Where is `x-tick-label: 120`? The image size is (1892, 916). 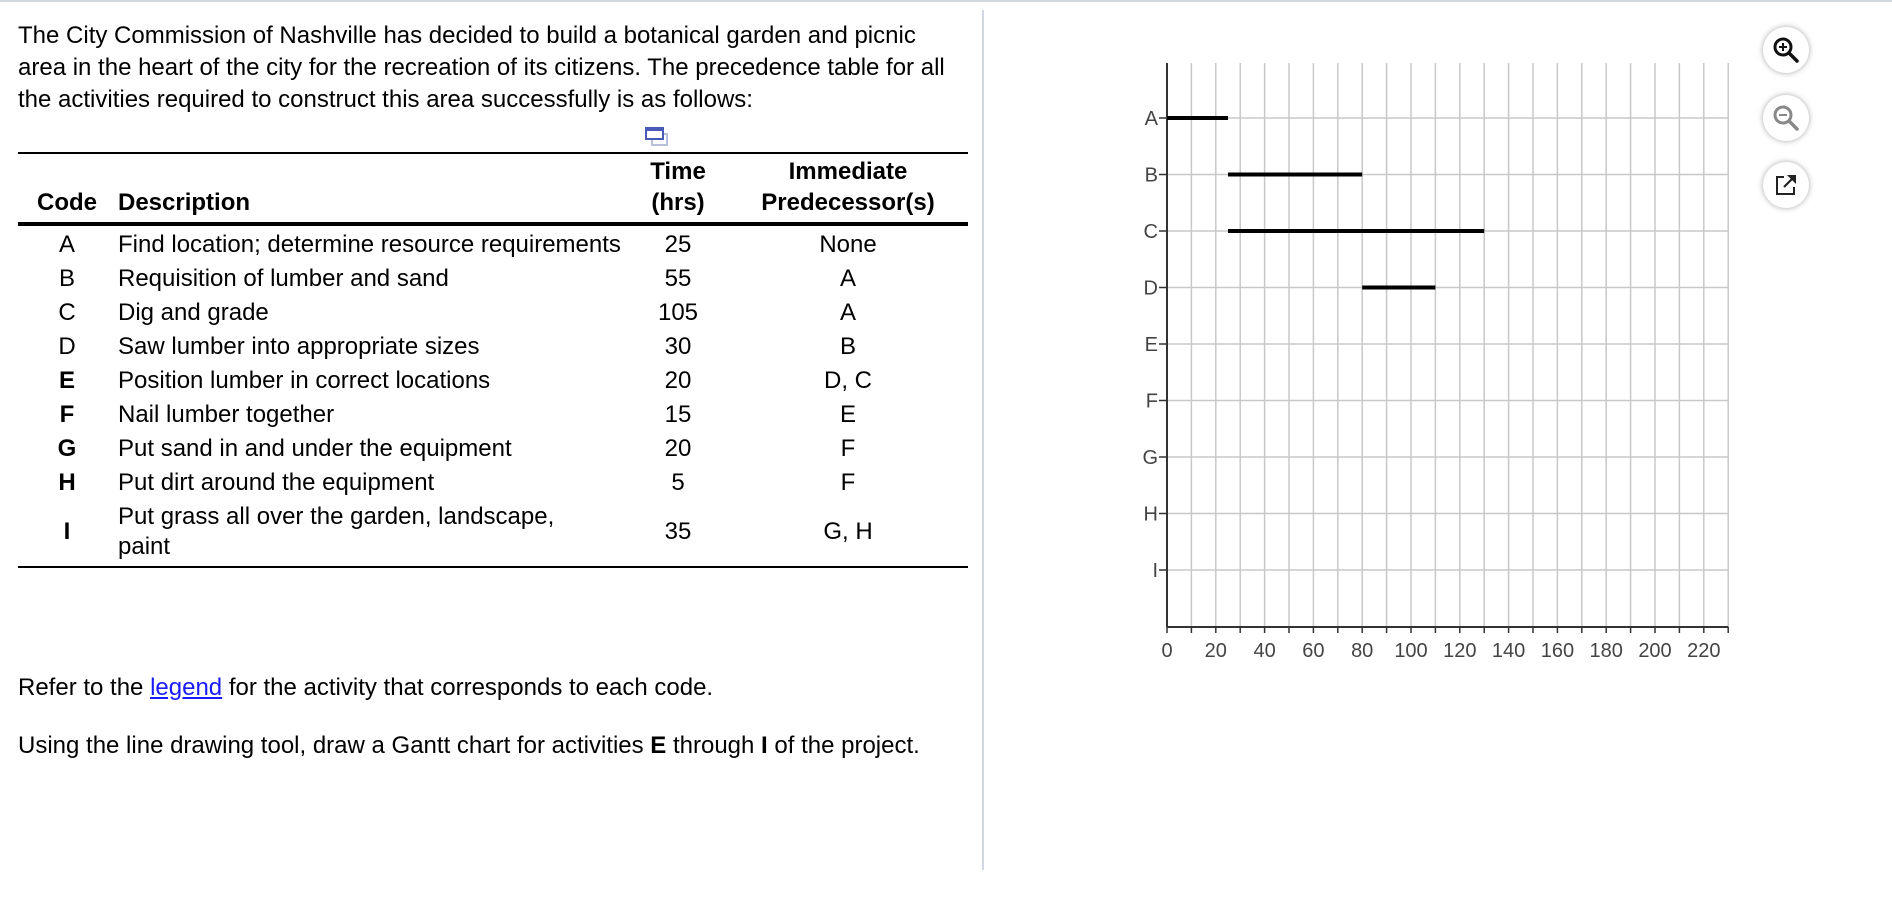 x-tick-label: 120 is located at coordinates (1459, 651).